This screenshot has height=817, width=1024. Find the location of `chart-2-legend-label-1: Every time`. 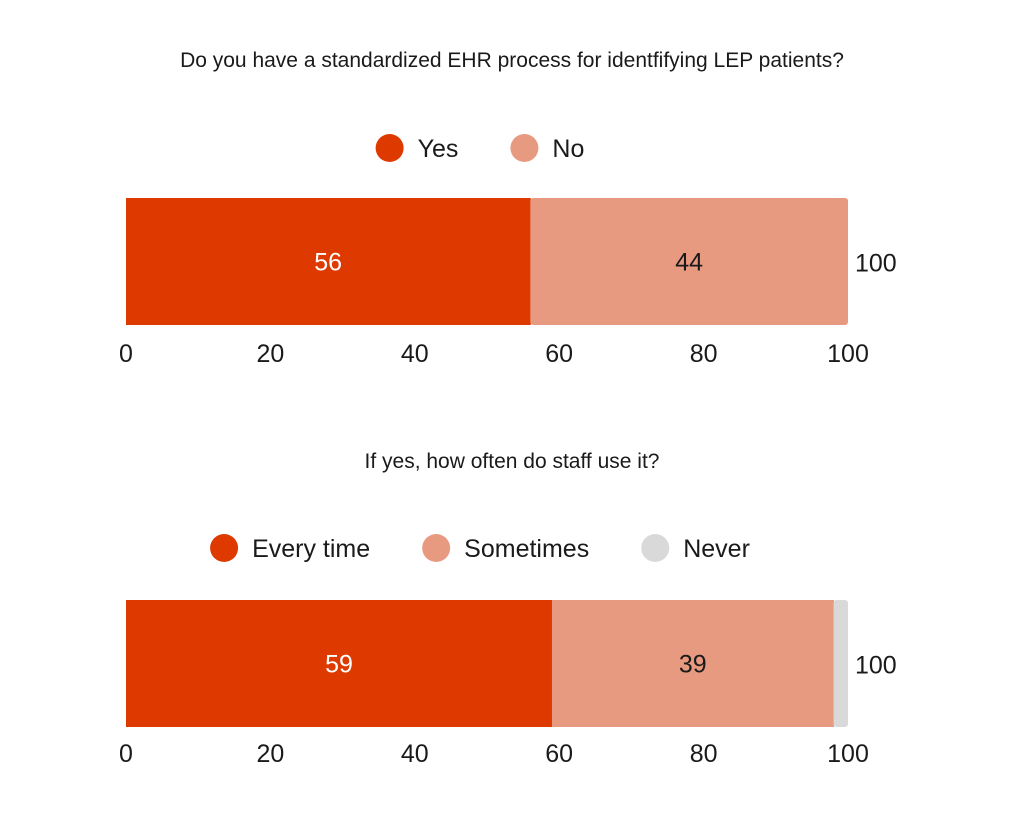

chart-2-legend-label-1: Every time is located at coordinates (311, 549).